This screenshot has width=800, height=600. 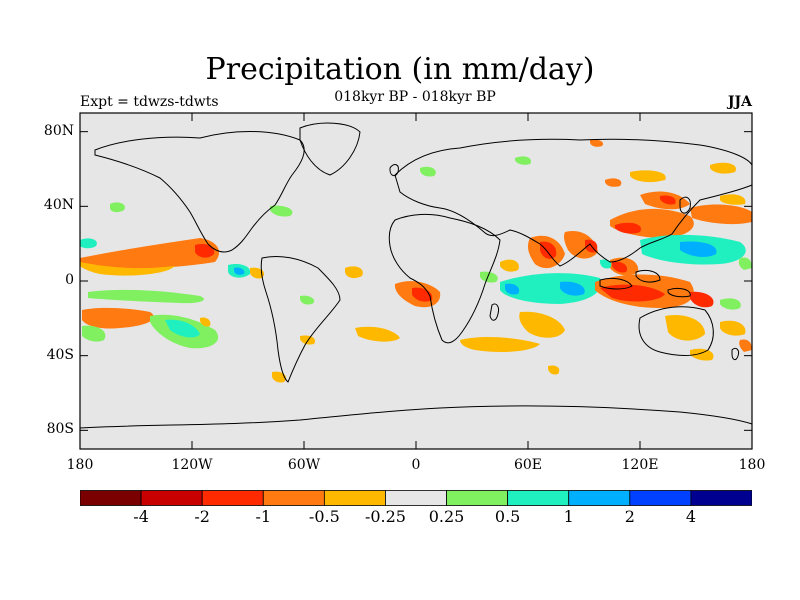 I want to click on y-tick-label: 40N, so click(x=58, y=205).